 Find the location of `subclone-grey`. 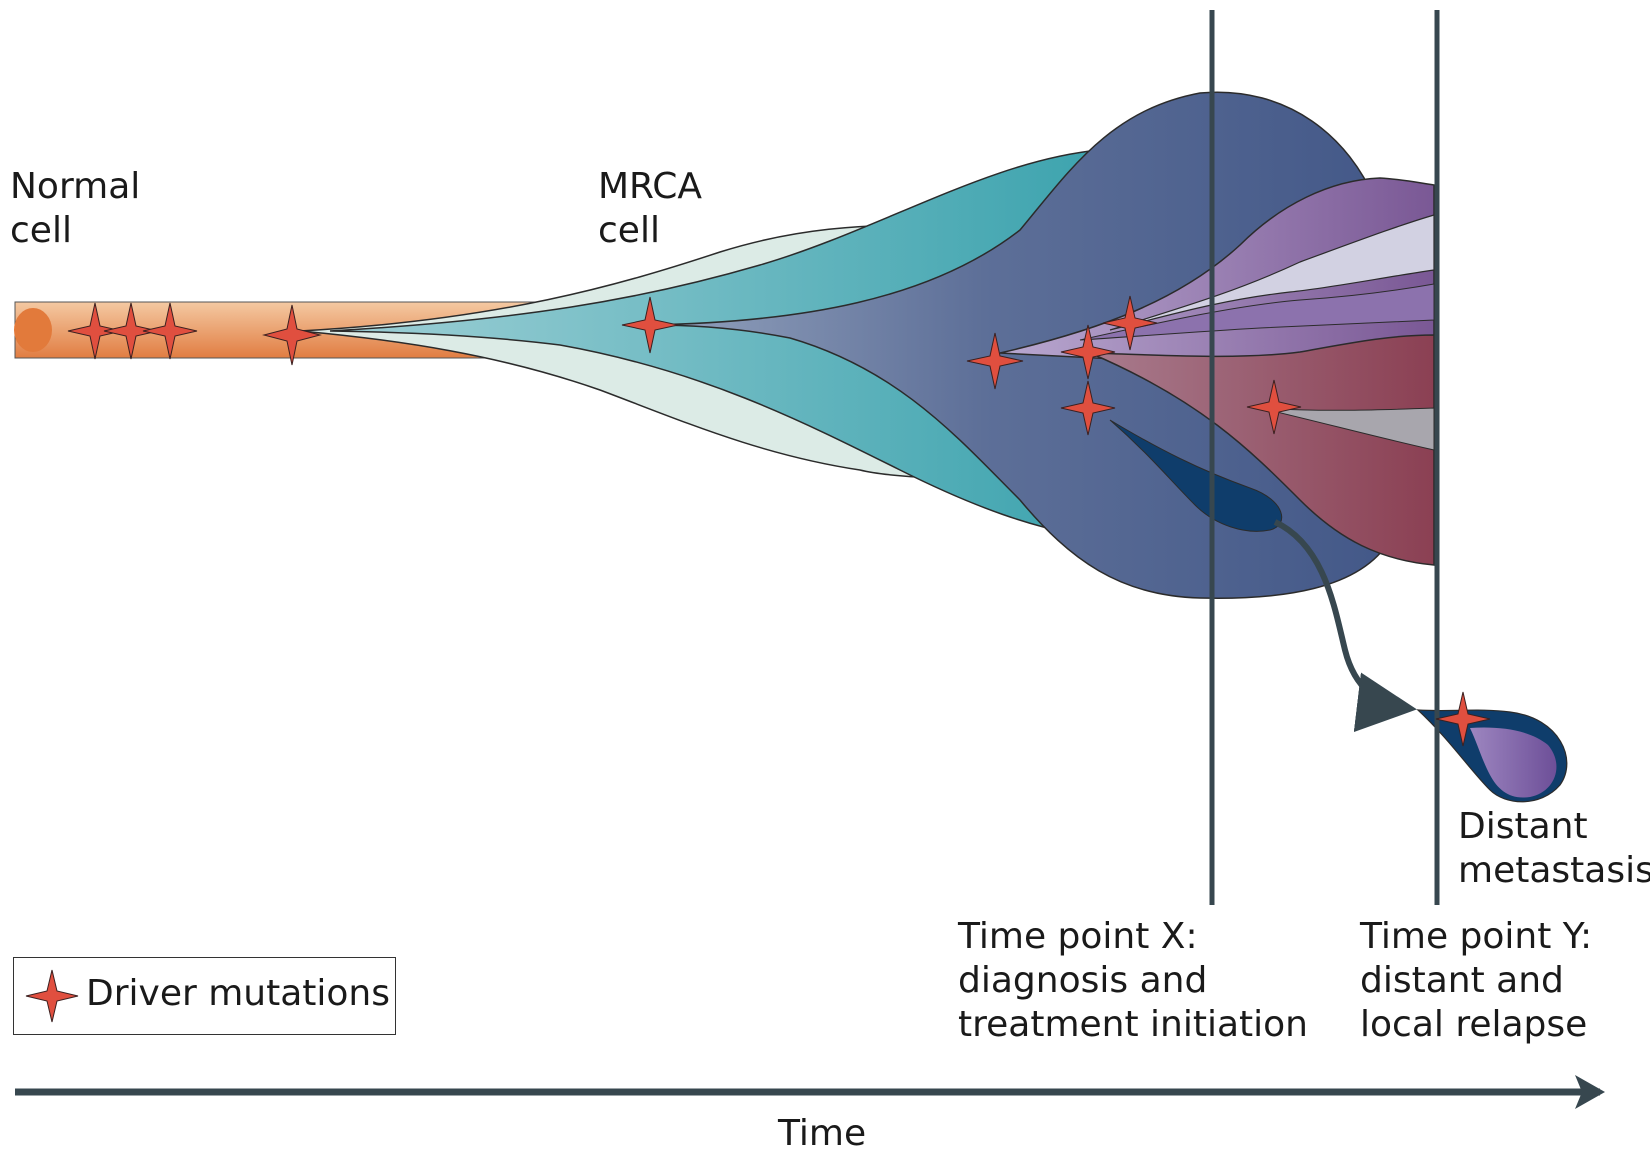

subclone-grey is located at coordinates (1347, 429).